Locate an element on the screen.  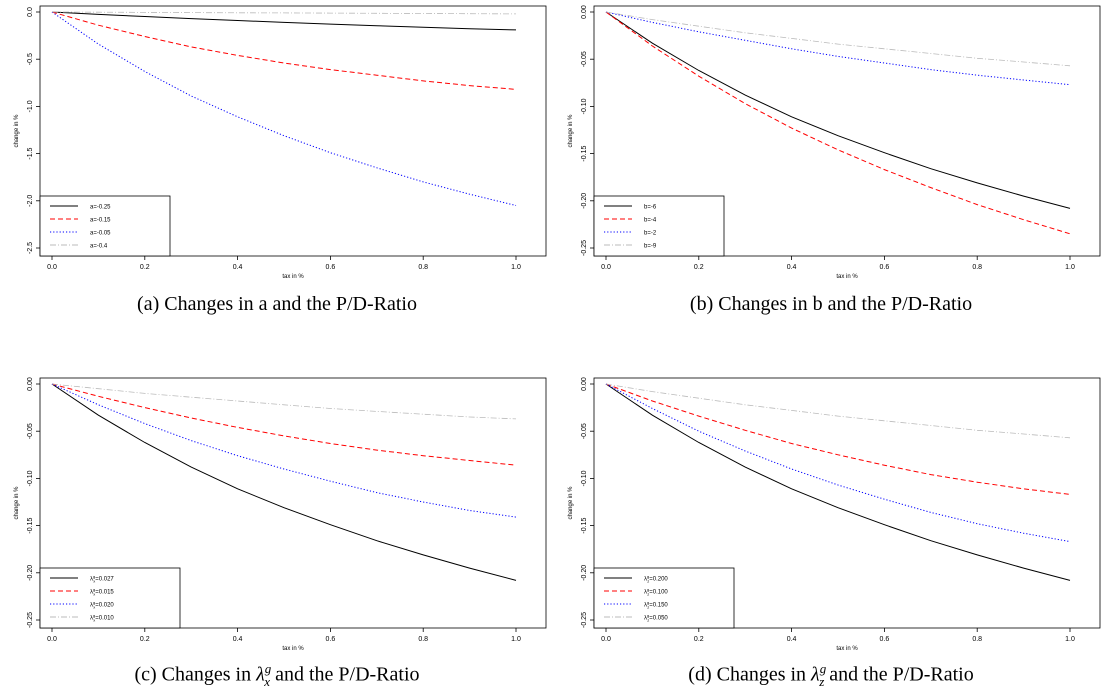
legend-label: a=-0.25 is located at coordinates (100, 208).